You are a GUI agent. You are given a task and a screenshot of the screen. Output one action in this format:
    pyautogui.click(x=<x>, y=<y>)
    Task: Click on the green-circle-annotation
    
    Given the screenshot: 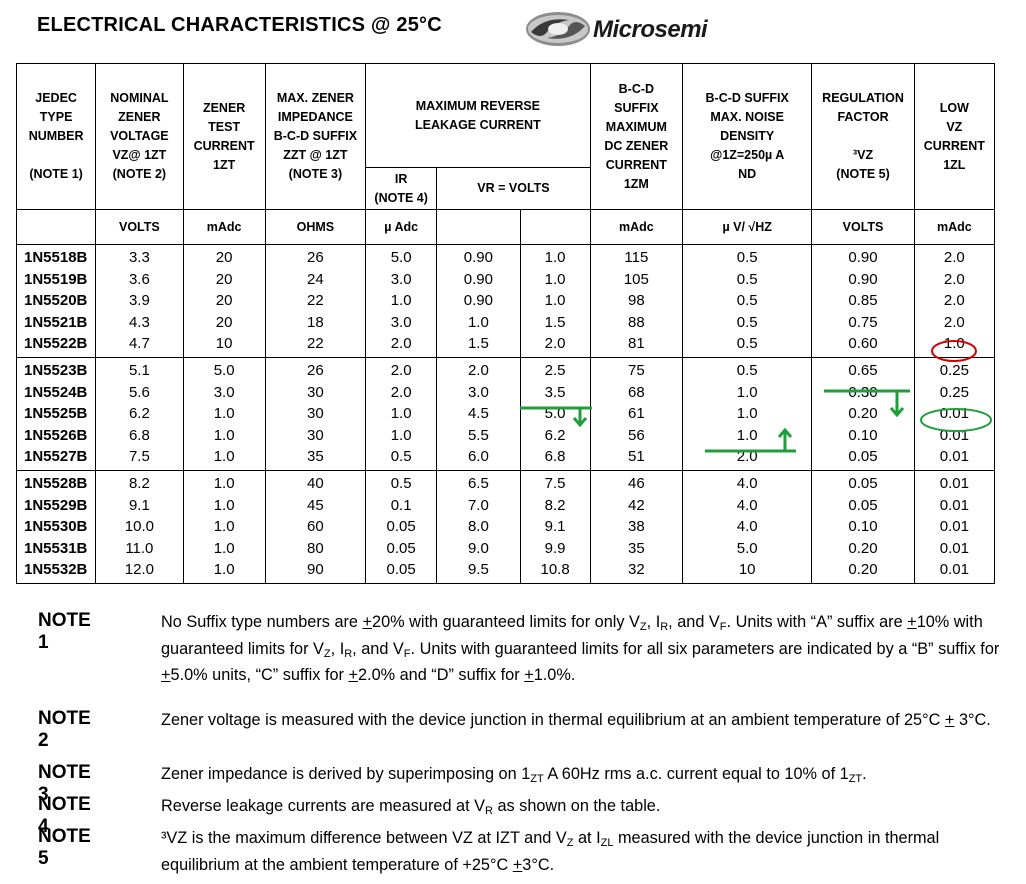 What is the action you would take?
    pyautogui.click(x=956, y=420)
    